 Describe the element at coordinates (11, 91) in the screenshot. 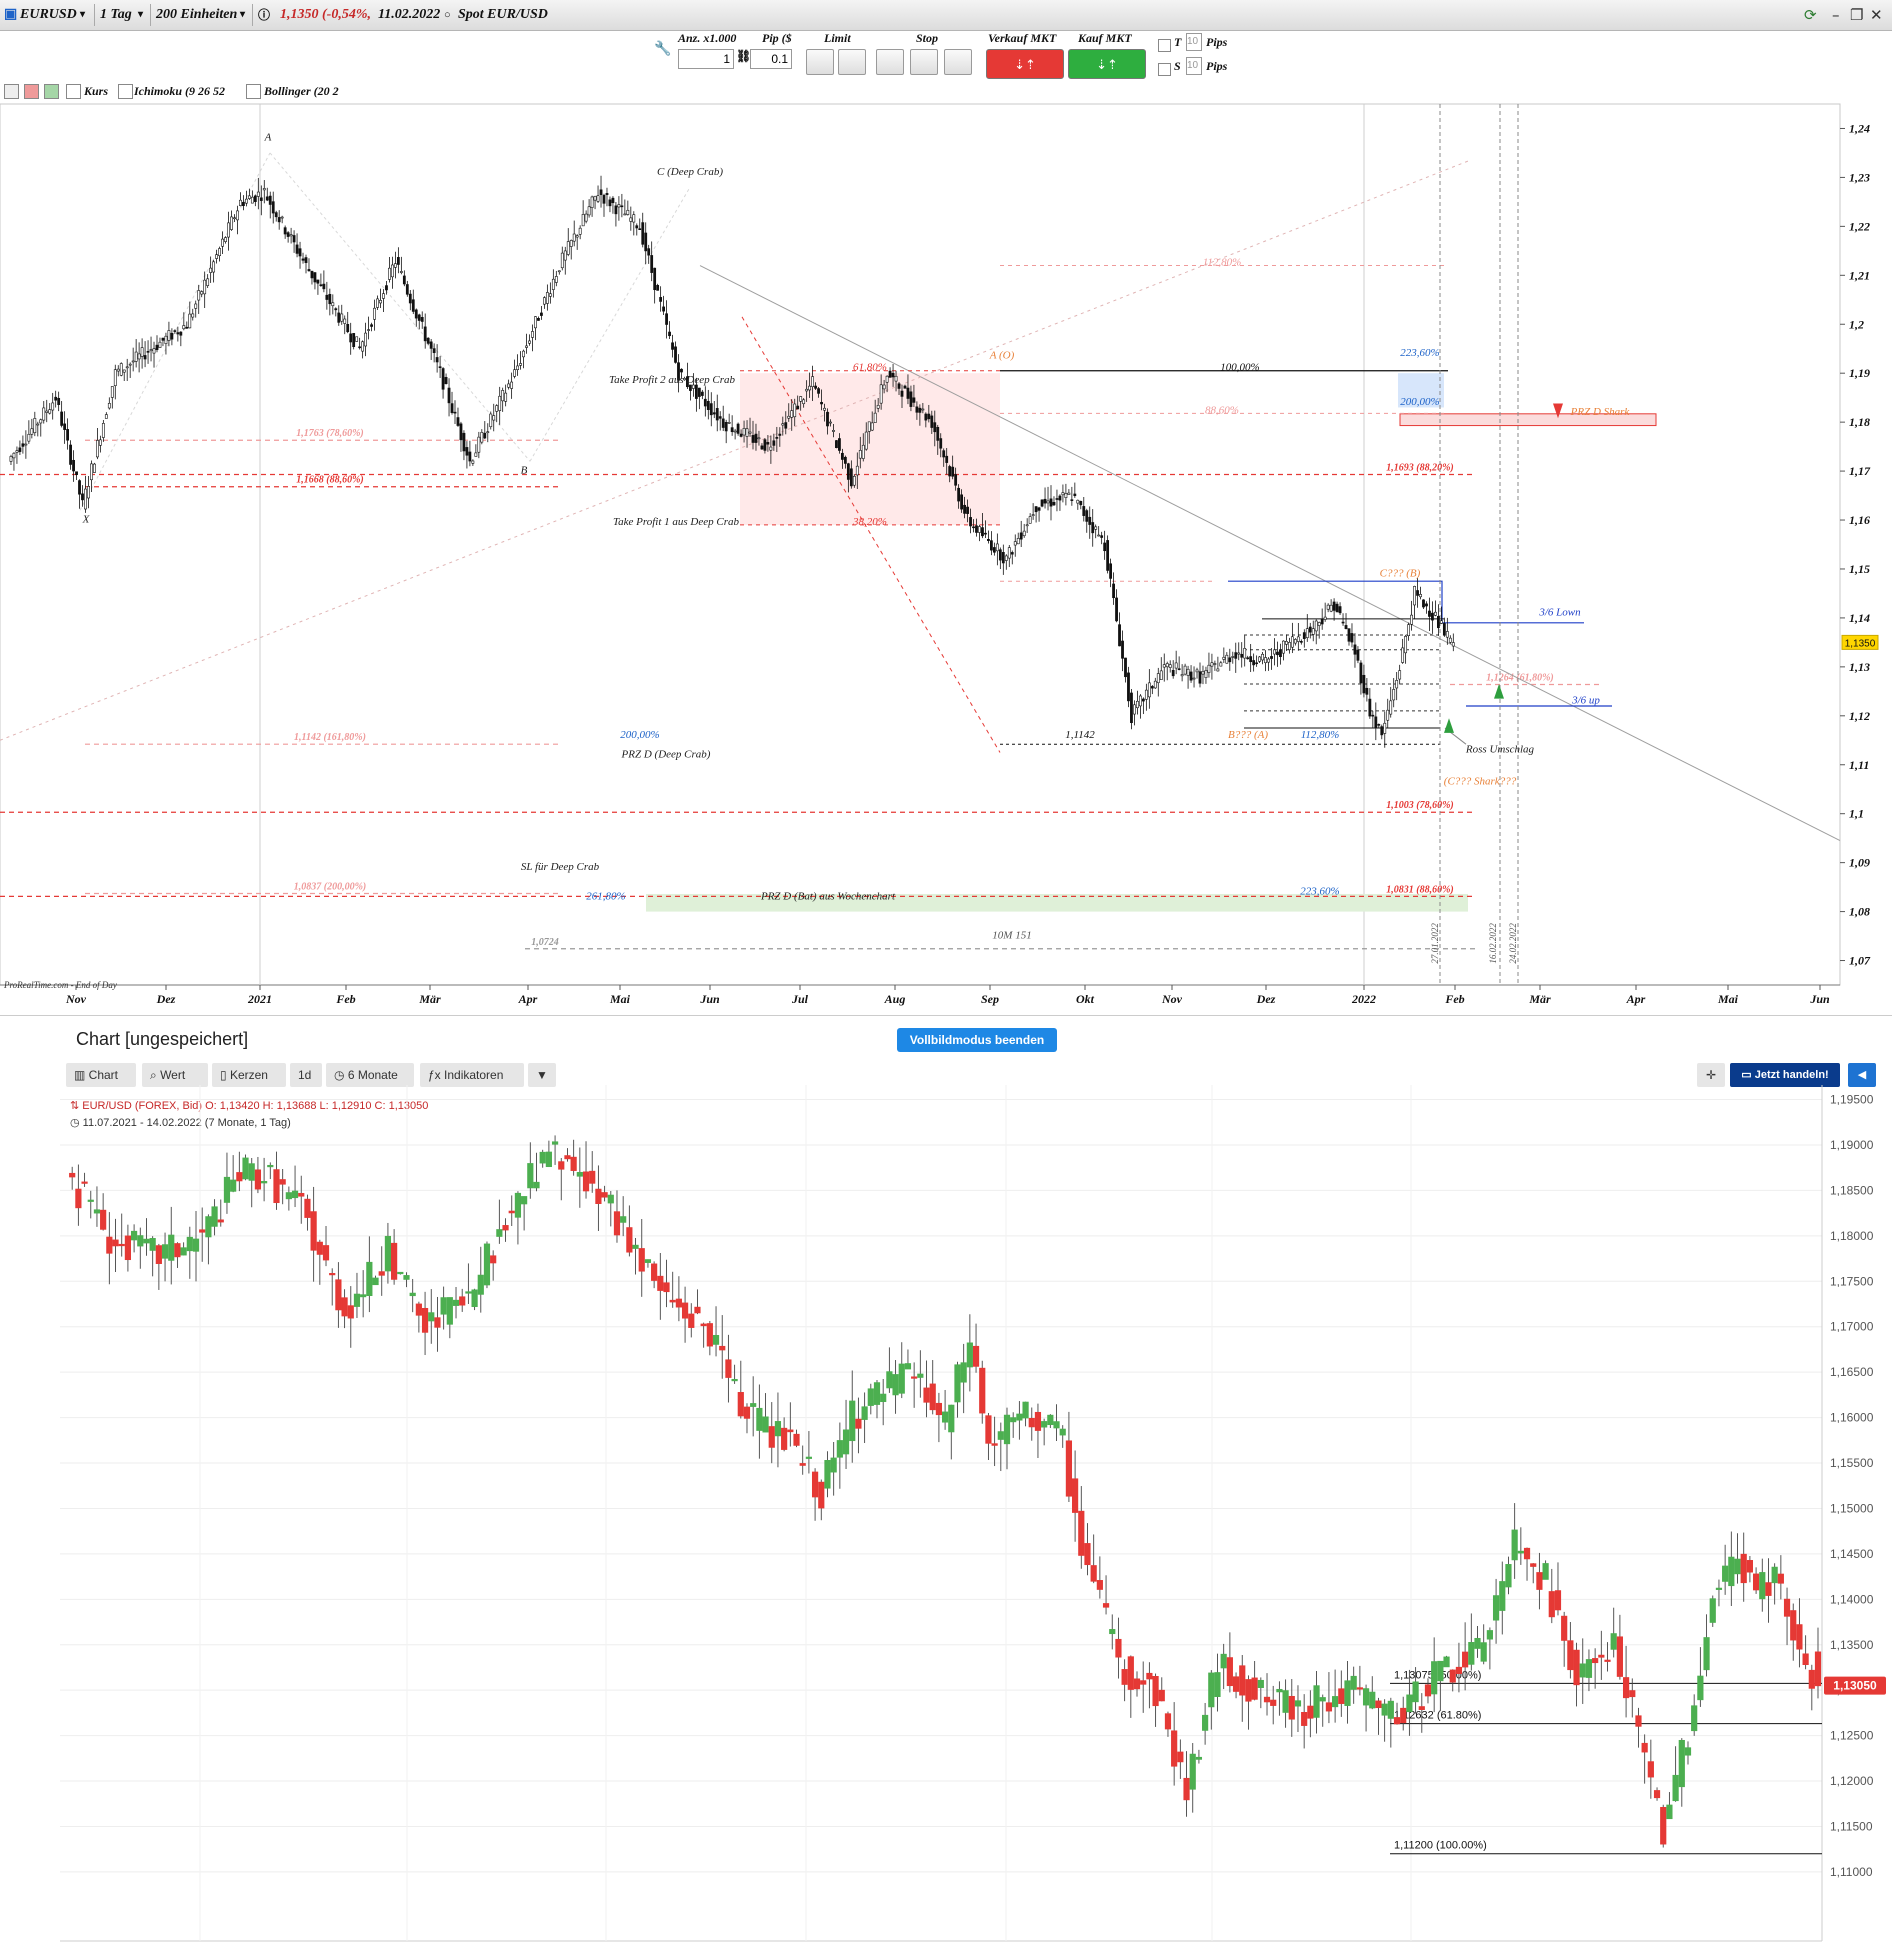

I see `layers-icon` at that location.